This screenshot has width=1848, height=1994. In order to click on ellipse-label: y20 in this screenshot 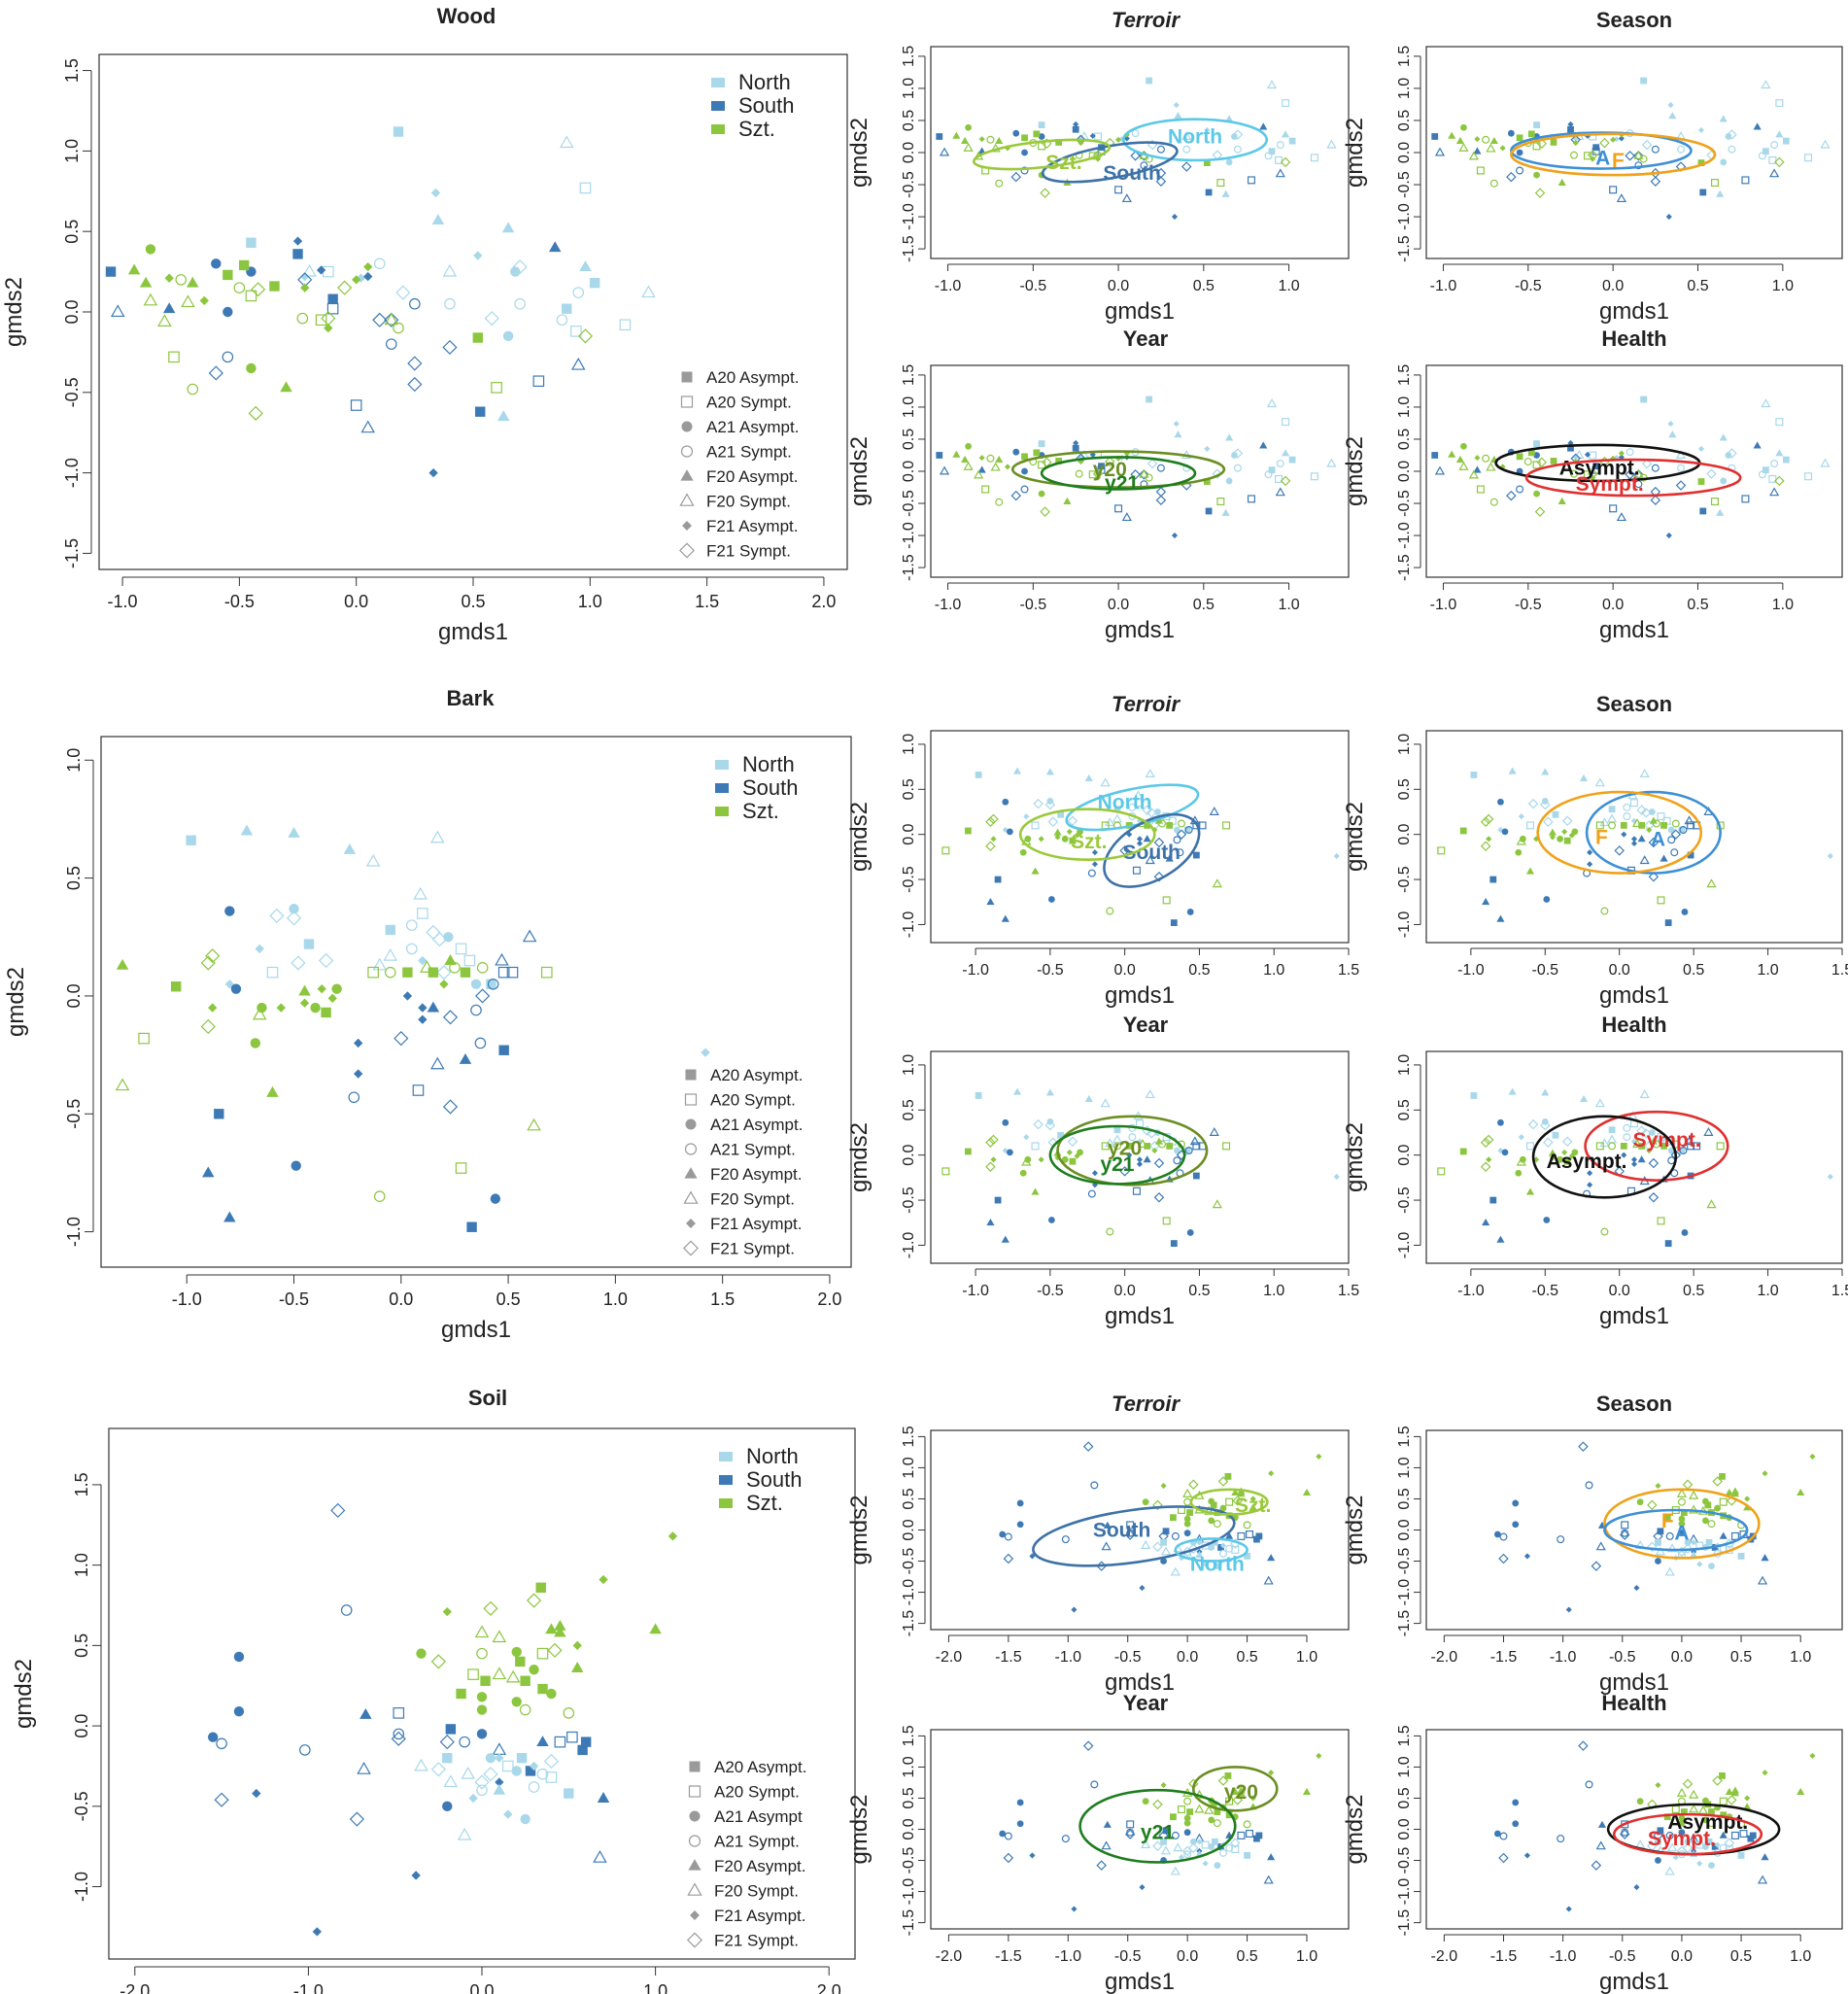, I will do `click(1125, 1148)`.